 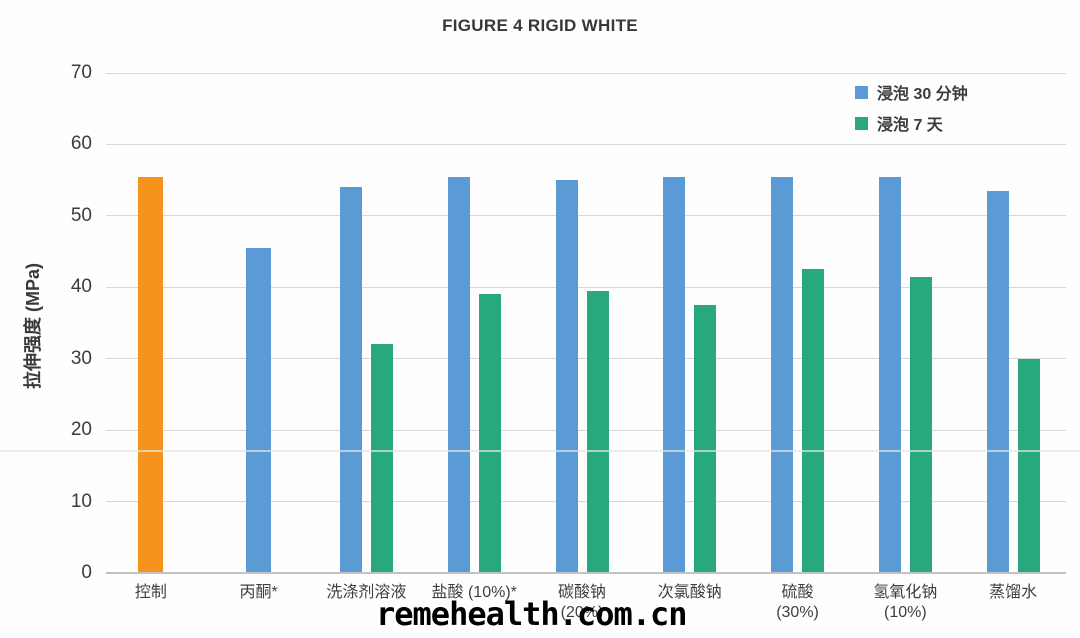 What do you see at coordinates (1013, 592) in the screenshot?
I see `x-category-label-8: 蒸馏水` at bounding box center [1013, 592].